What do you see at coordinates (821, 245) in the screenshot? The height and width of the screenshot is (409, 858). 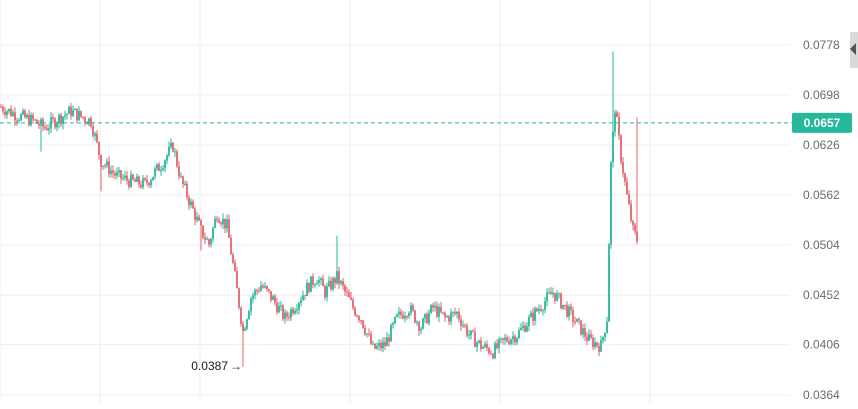 I see `y-tick-label: 0.0504` at bounding box center [821, 245].